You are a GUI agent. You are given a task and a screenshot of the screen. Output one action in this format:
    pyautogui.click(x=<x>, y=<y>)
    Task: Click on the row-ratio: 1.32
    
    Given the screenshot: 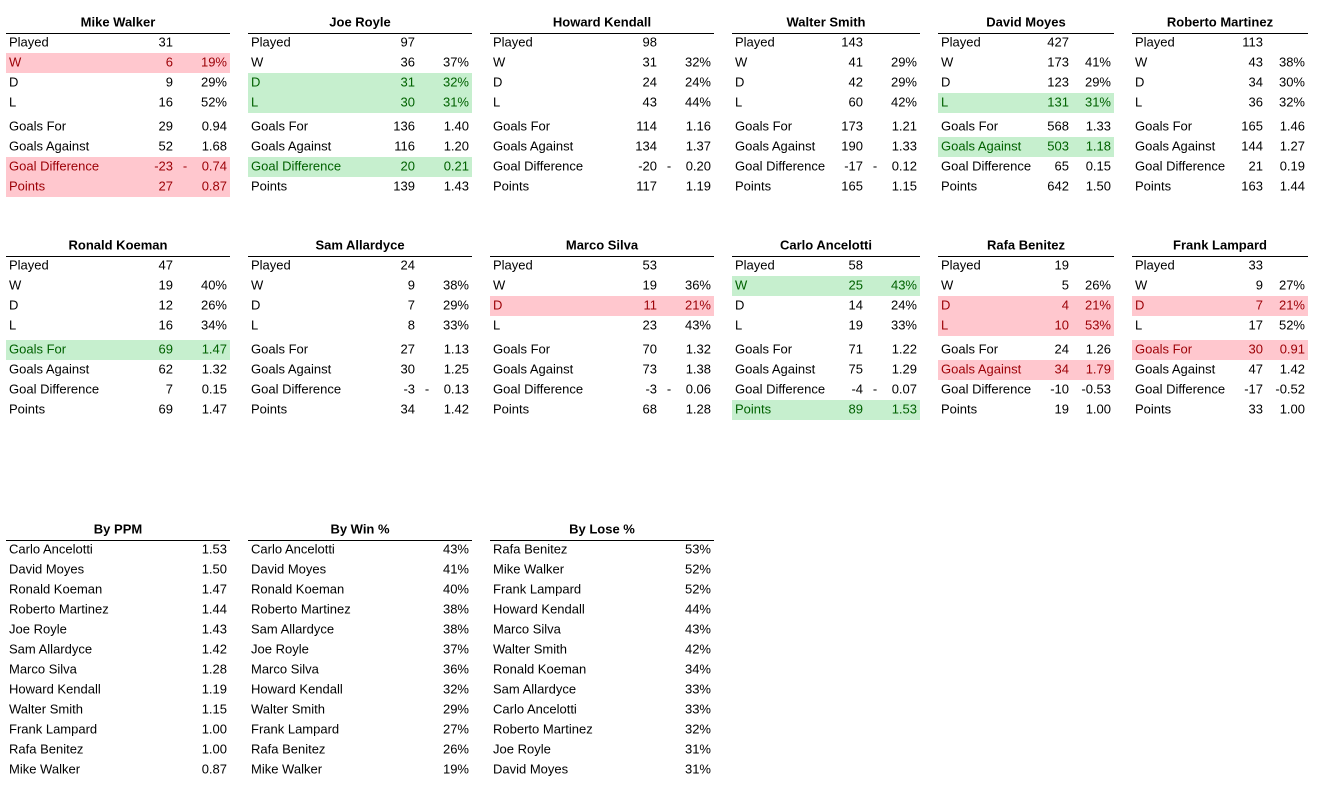 What is the action you would take?
    pyautogui.click(x=214, y=368)
    